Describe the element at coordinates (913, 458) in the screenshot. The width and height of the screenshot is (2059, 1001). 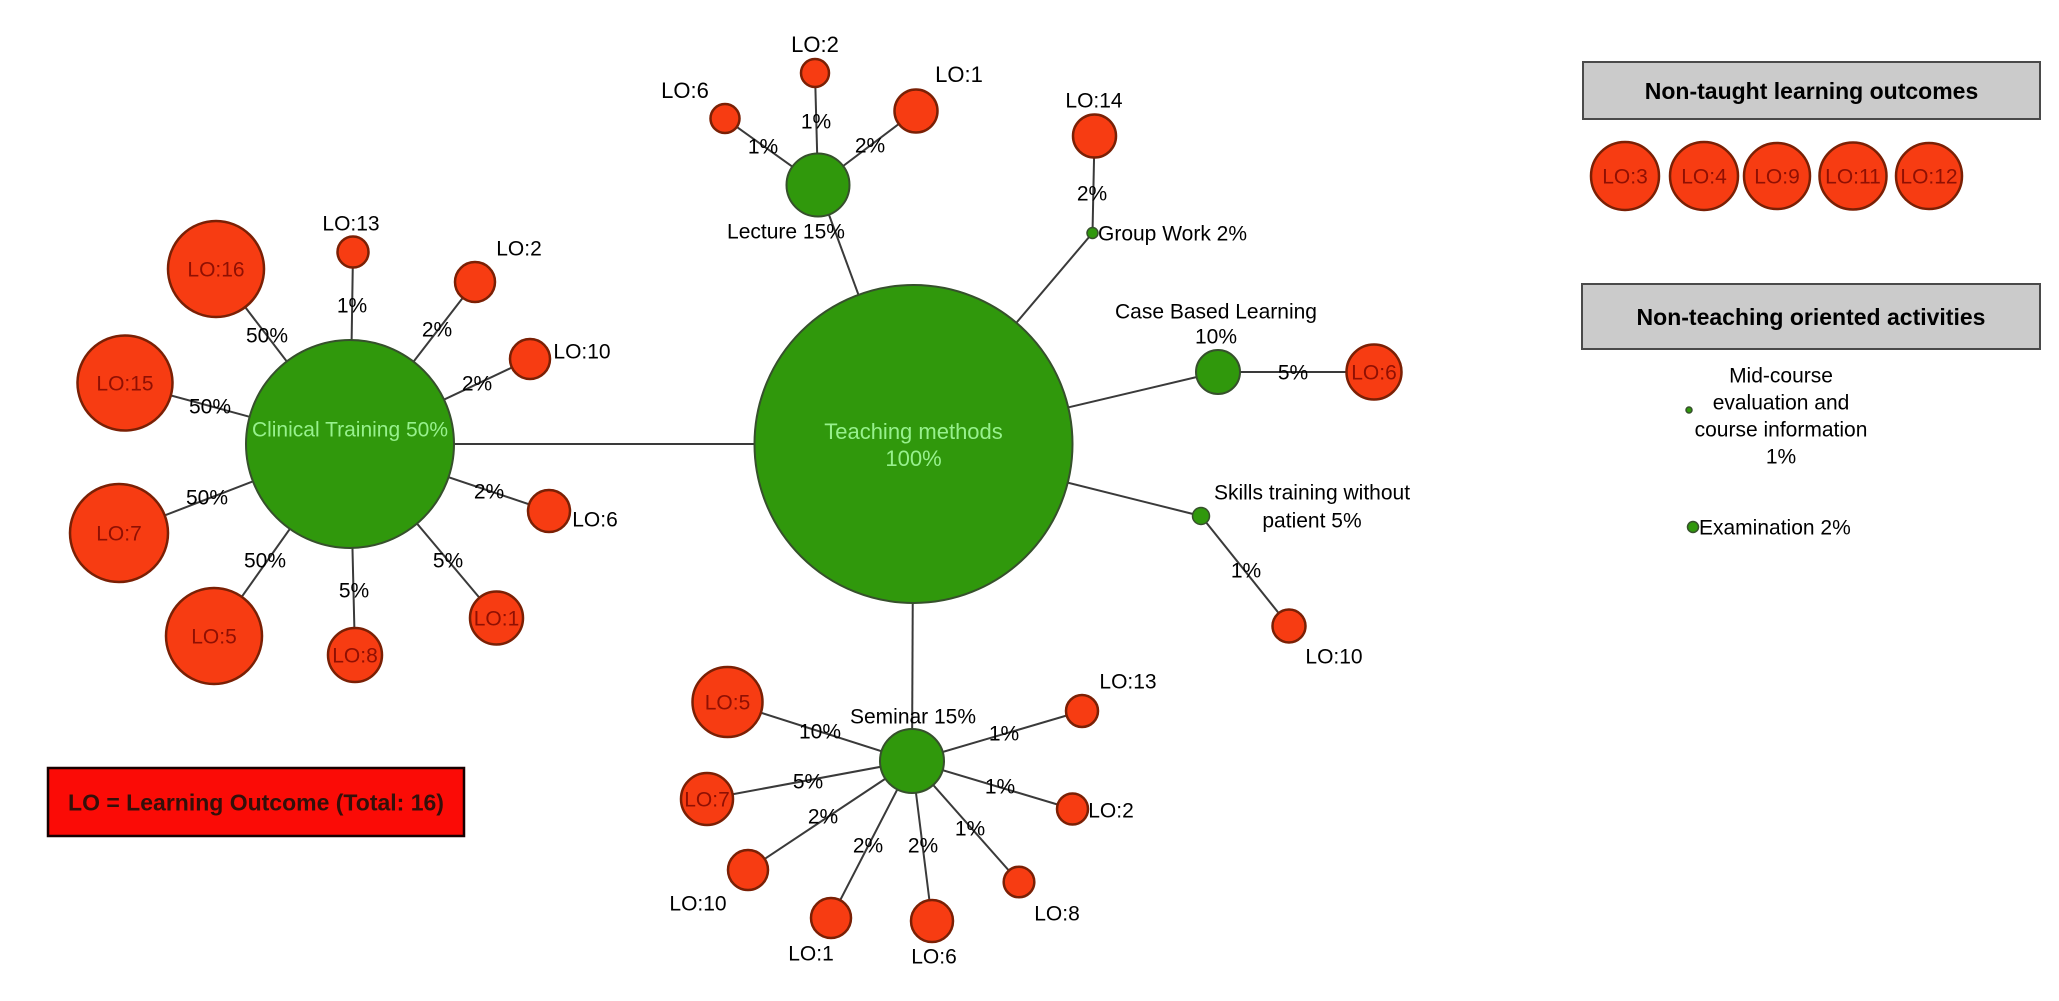
I see `svg-text: 100%` at that location.